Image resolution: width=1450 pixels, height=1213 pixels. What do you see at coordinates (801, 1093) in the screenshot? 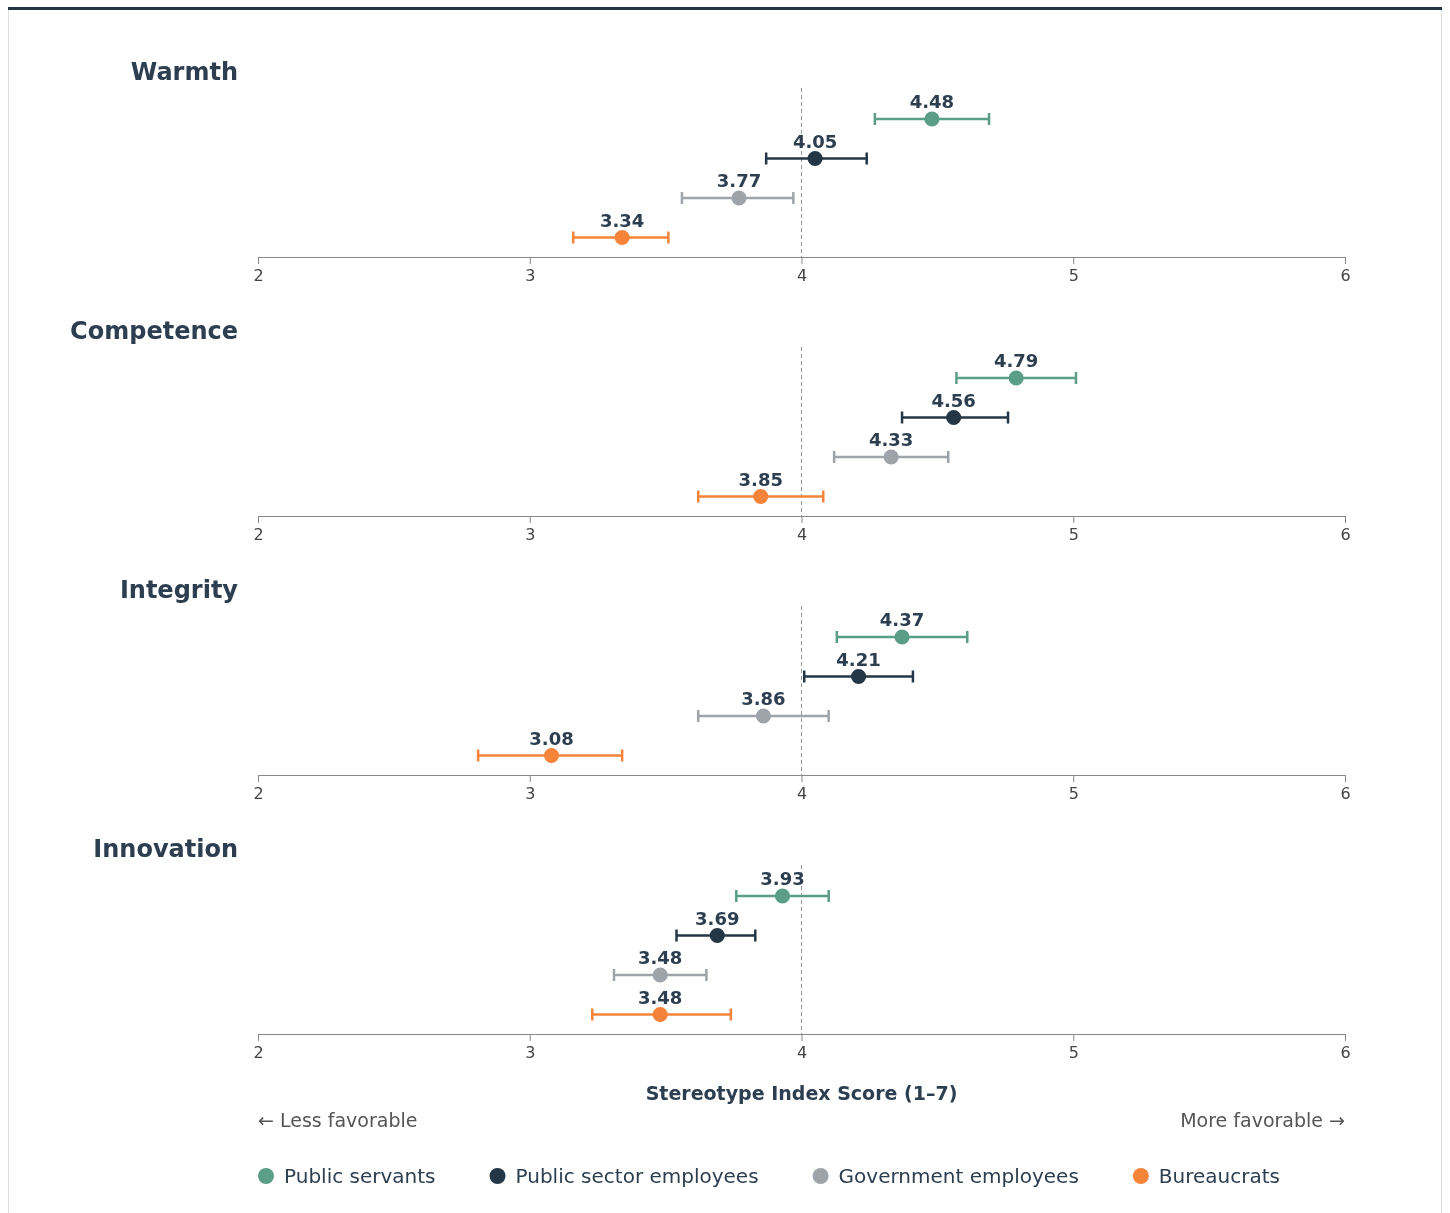
I see `x-axis-title: Stereotype Index Score (1–7)` at bounding box center [801, 1093].